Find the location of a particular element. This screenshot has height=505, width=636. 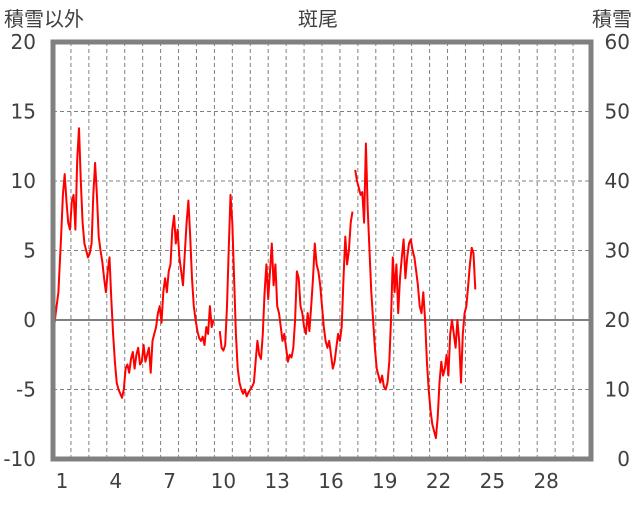

right-tick-label: 20 is located at coordinates (617, 320).